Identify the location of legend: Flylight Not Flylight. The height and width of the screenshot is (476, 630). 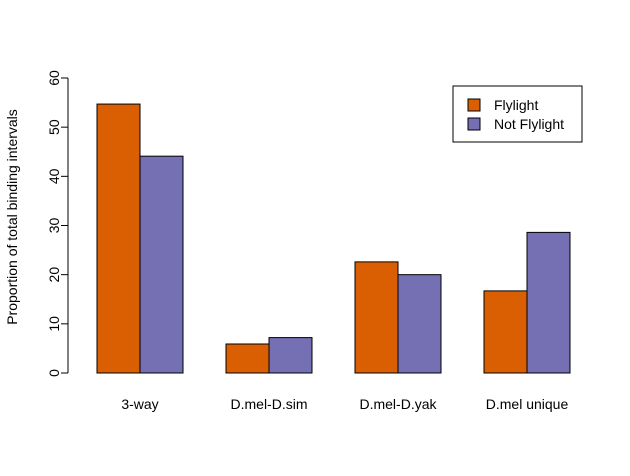
(517, 114).